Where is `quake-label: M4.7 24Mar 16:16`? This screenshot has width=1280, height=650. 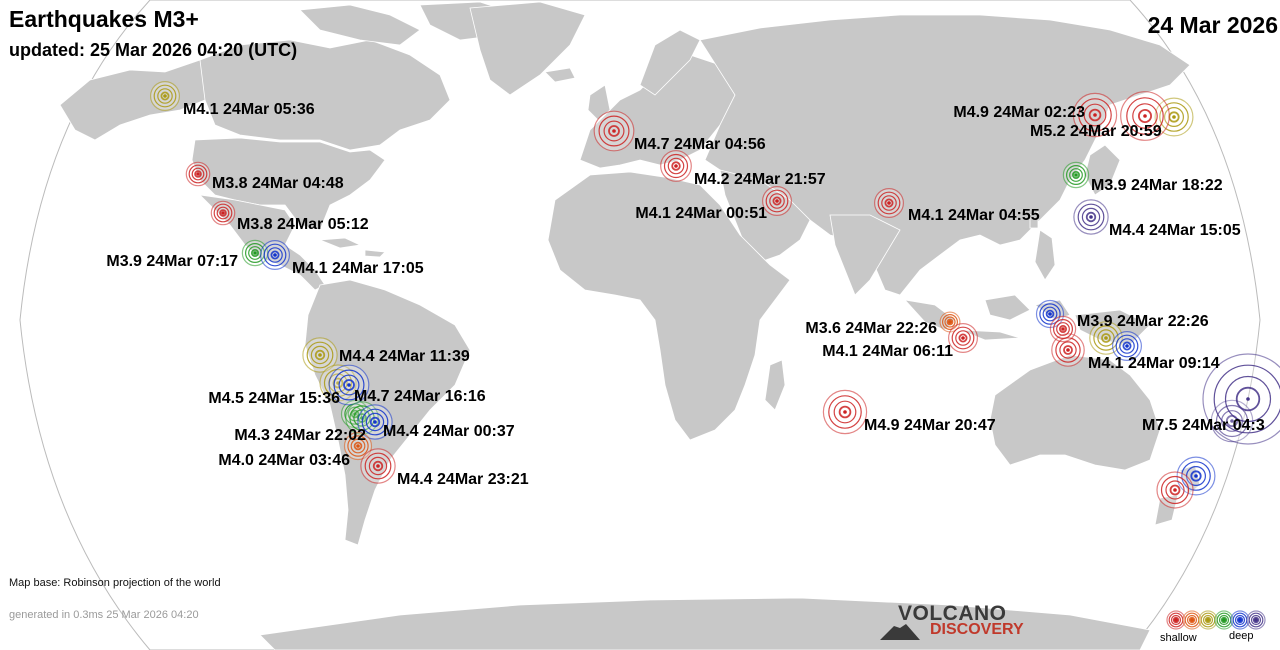 quake-label: M4.7 24Mar 16:16 is located at coordinates (420, 396).